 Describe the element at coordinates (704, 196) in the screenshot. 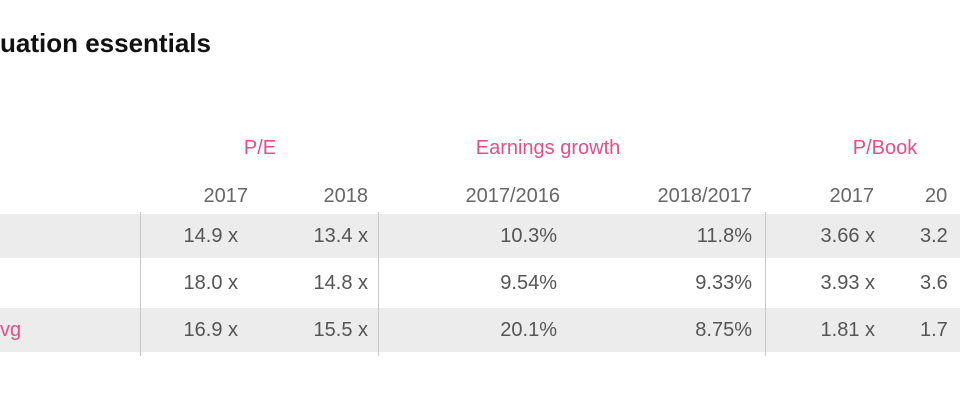

I see `column-header: 2018/2017` at that location.